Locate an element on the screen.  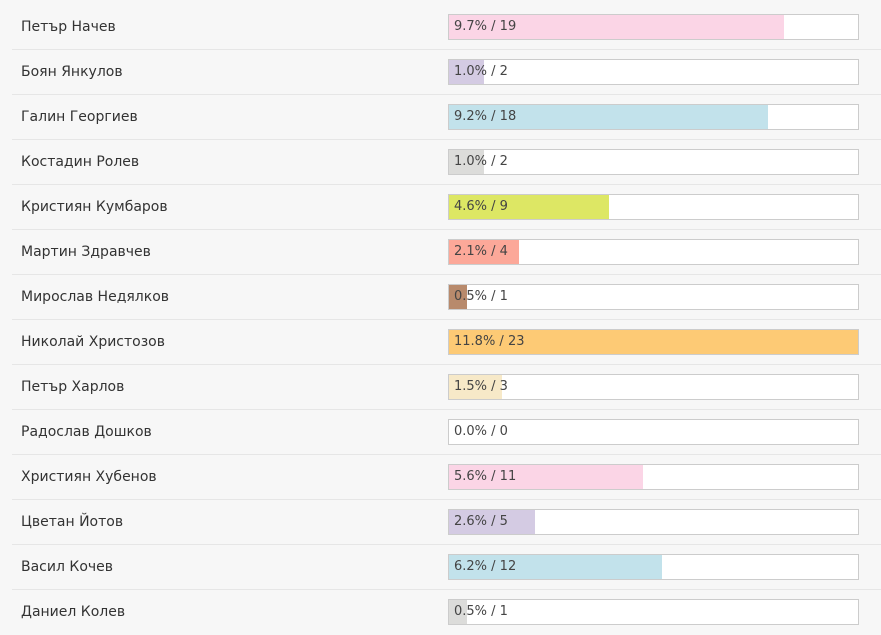
candidate-name: Васил Кочев is located at coordinates (67, 567).